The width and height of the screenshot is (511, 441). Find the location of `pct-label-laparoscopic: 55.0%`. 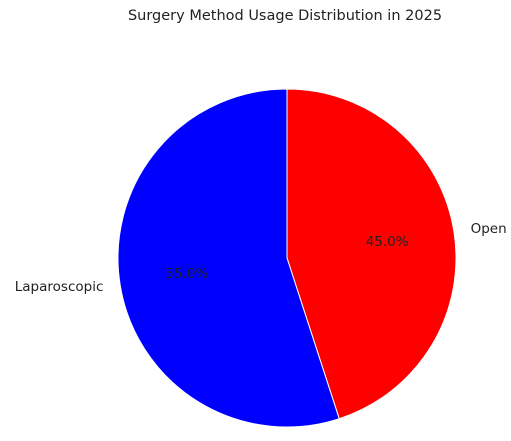

pct-label-laparoscopic: 55.0% is located at coordinates (186, 274).